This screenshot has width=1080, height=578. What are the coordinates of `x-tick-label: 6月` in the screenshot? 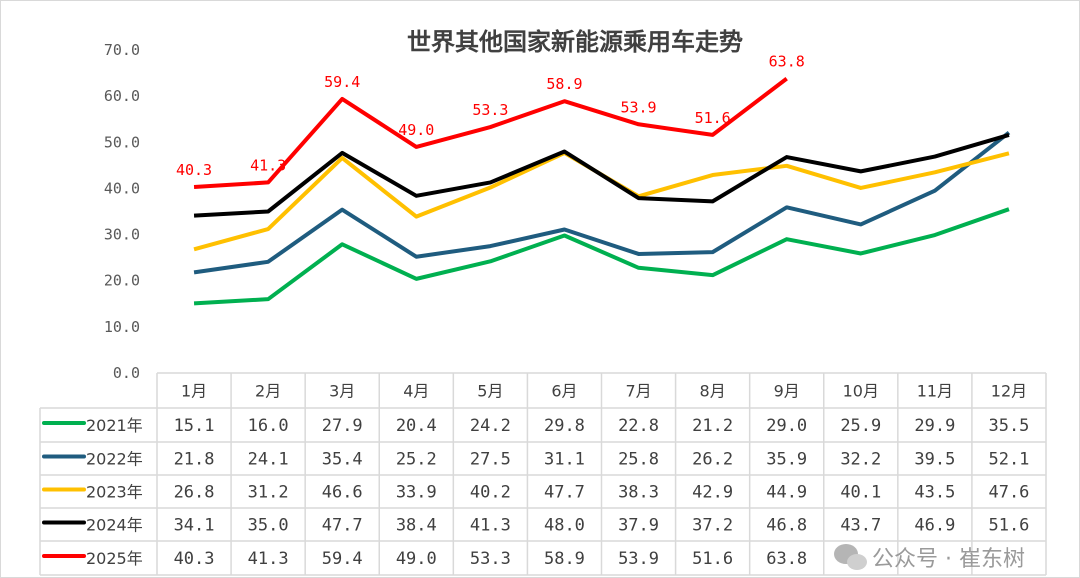 It's located at (564, 391).